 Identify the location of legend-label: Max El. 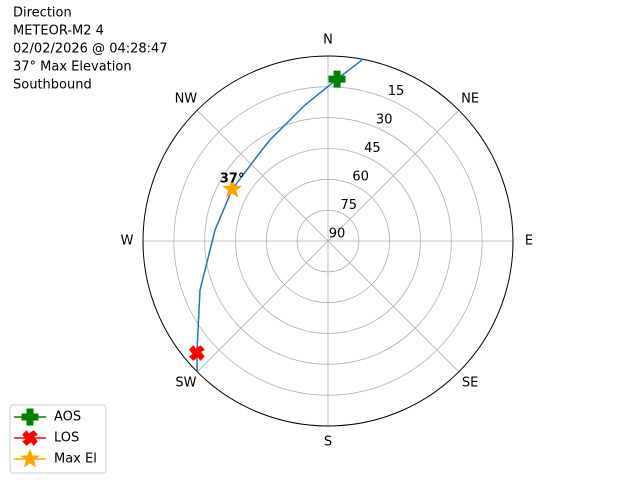
(75, 459).